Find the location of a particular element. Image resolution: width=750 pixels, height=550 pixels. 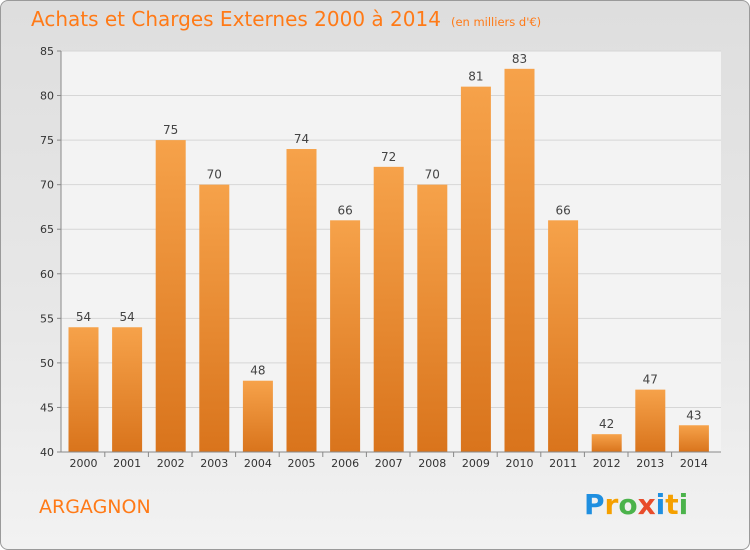

x-tick-label: 2000 is located at coordinates (84, 463).